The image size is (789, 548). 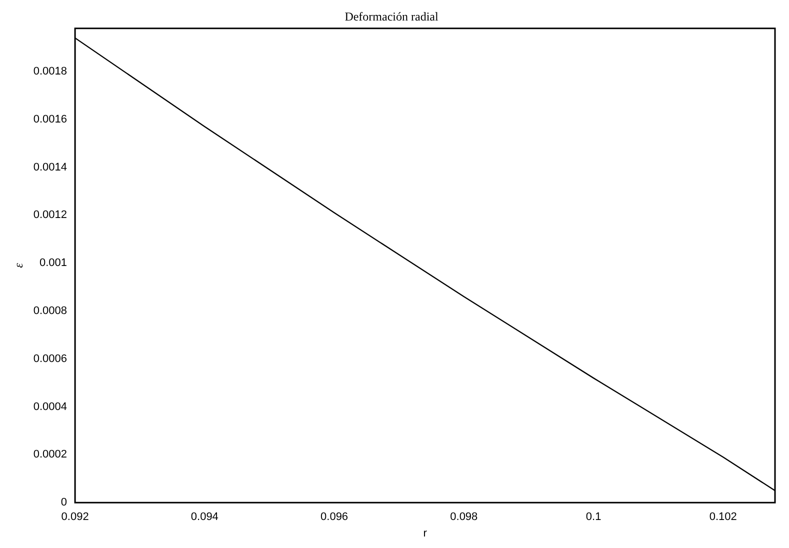 I want to click on y-tick-label: 0.0004, so click(x=50, y=406).